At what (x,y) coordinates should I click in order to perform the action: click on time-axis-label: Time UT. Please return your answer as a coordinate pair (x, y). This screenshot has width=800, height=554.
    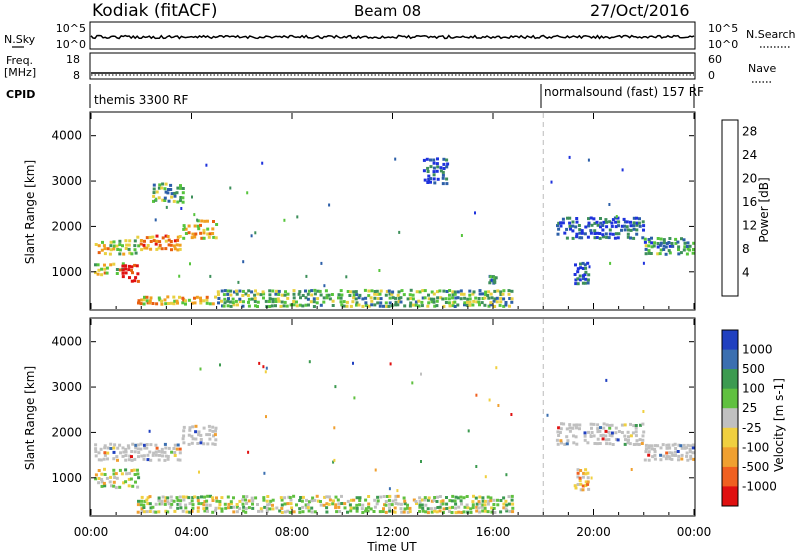
    Looking at the image, I should click on (391, 547).